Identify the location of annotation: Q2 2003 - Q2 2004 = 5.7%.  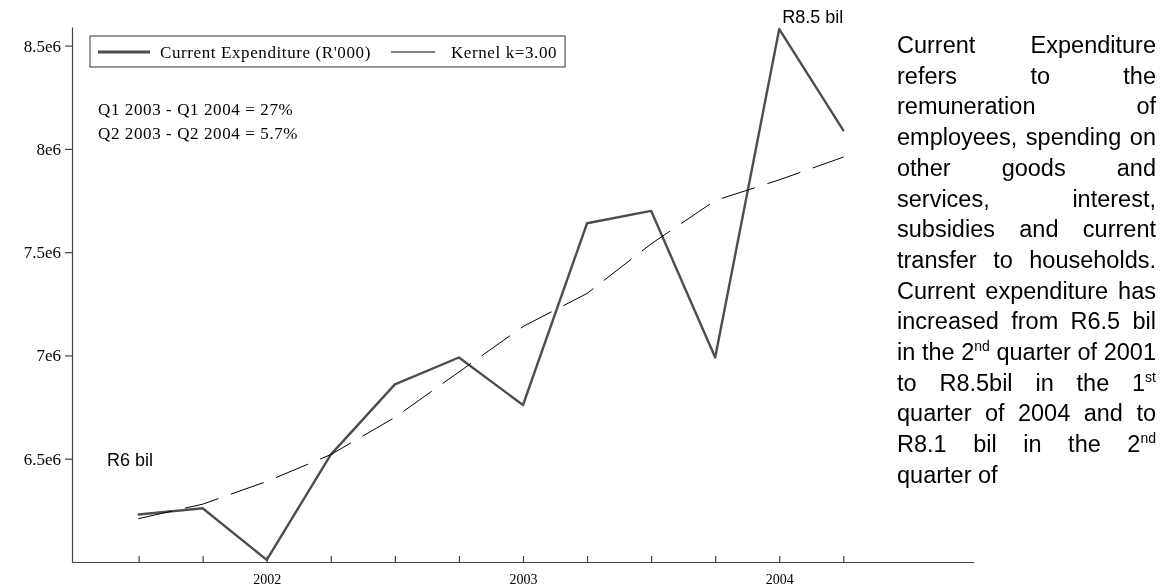
(198, 133).